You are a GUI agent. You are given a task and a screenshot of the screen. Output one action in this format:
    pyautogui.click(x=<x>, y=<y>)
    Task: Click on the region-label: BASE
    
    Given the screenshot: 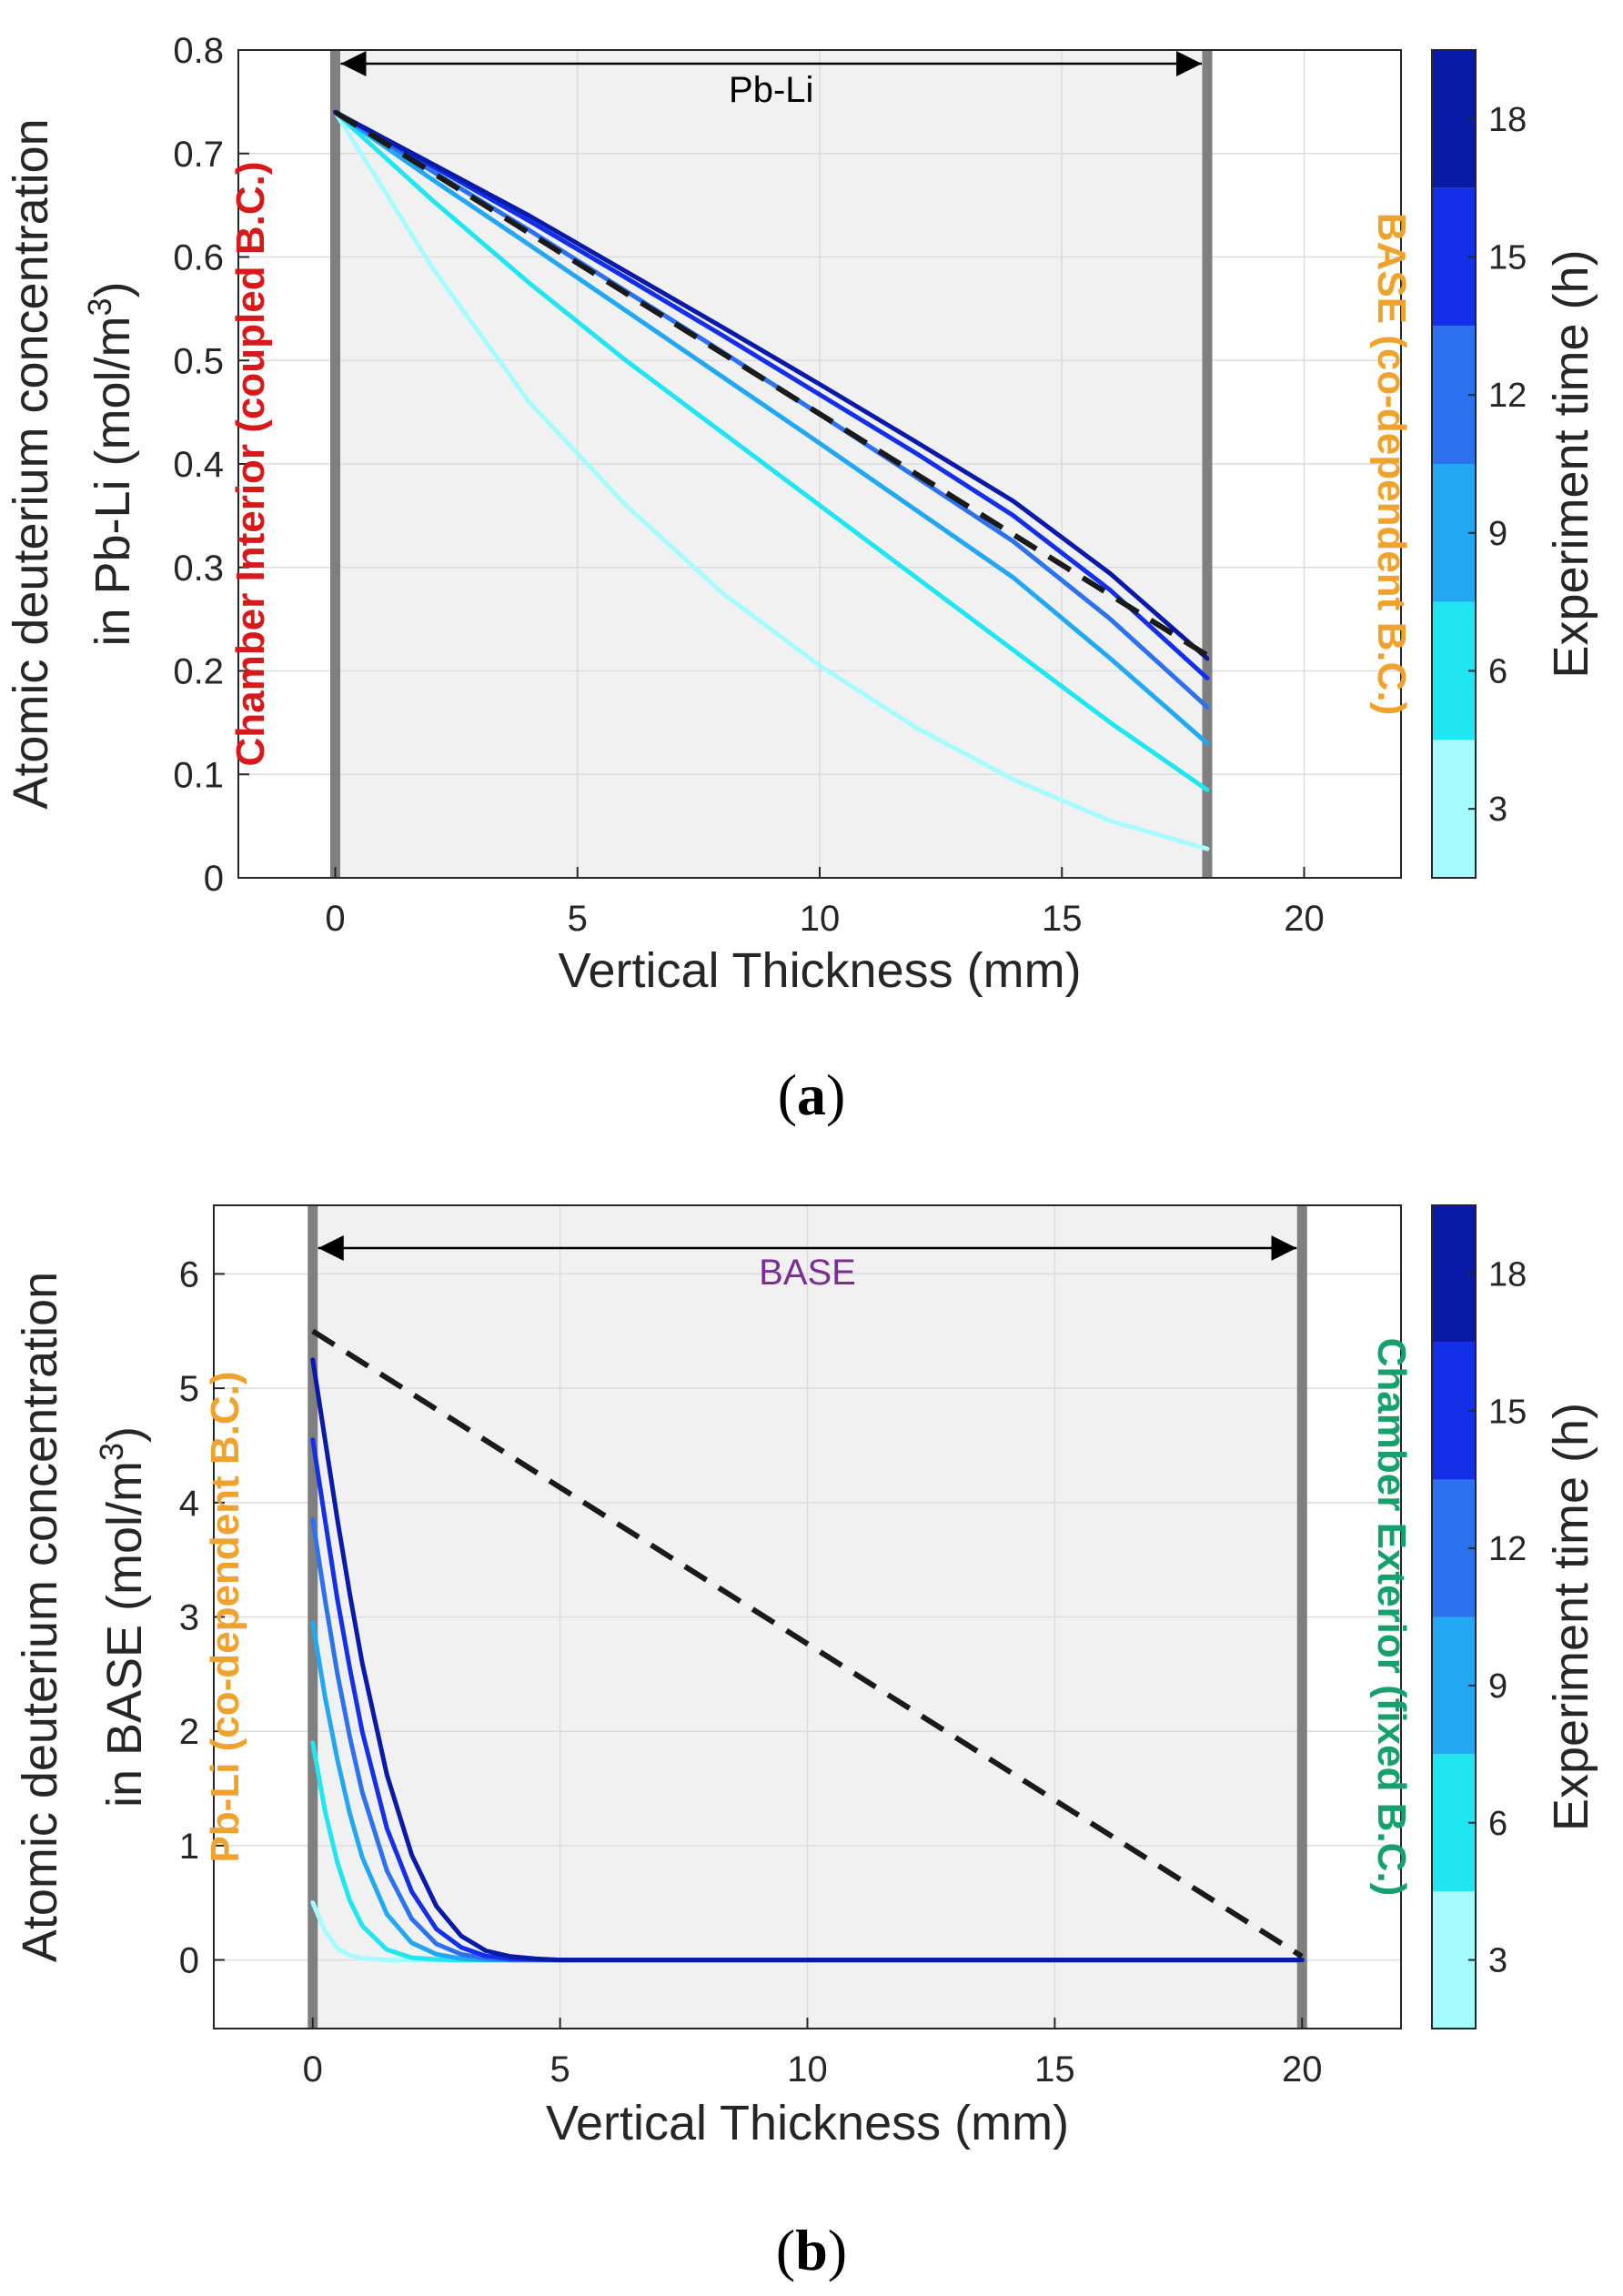 What is the action you would take?
    pyautogui.click(x=807, y=1273)
    